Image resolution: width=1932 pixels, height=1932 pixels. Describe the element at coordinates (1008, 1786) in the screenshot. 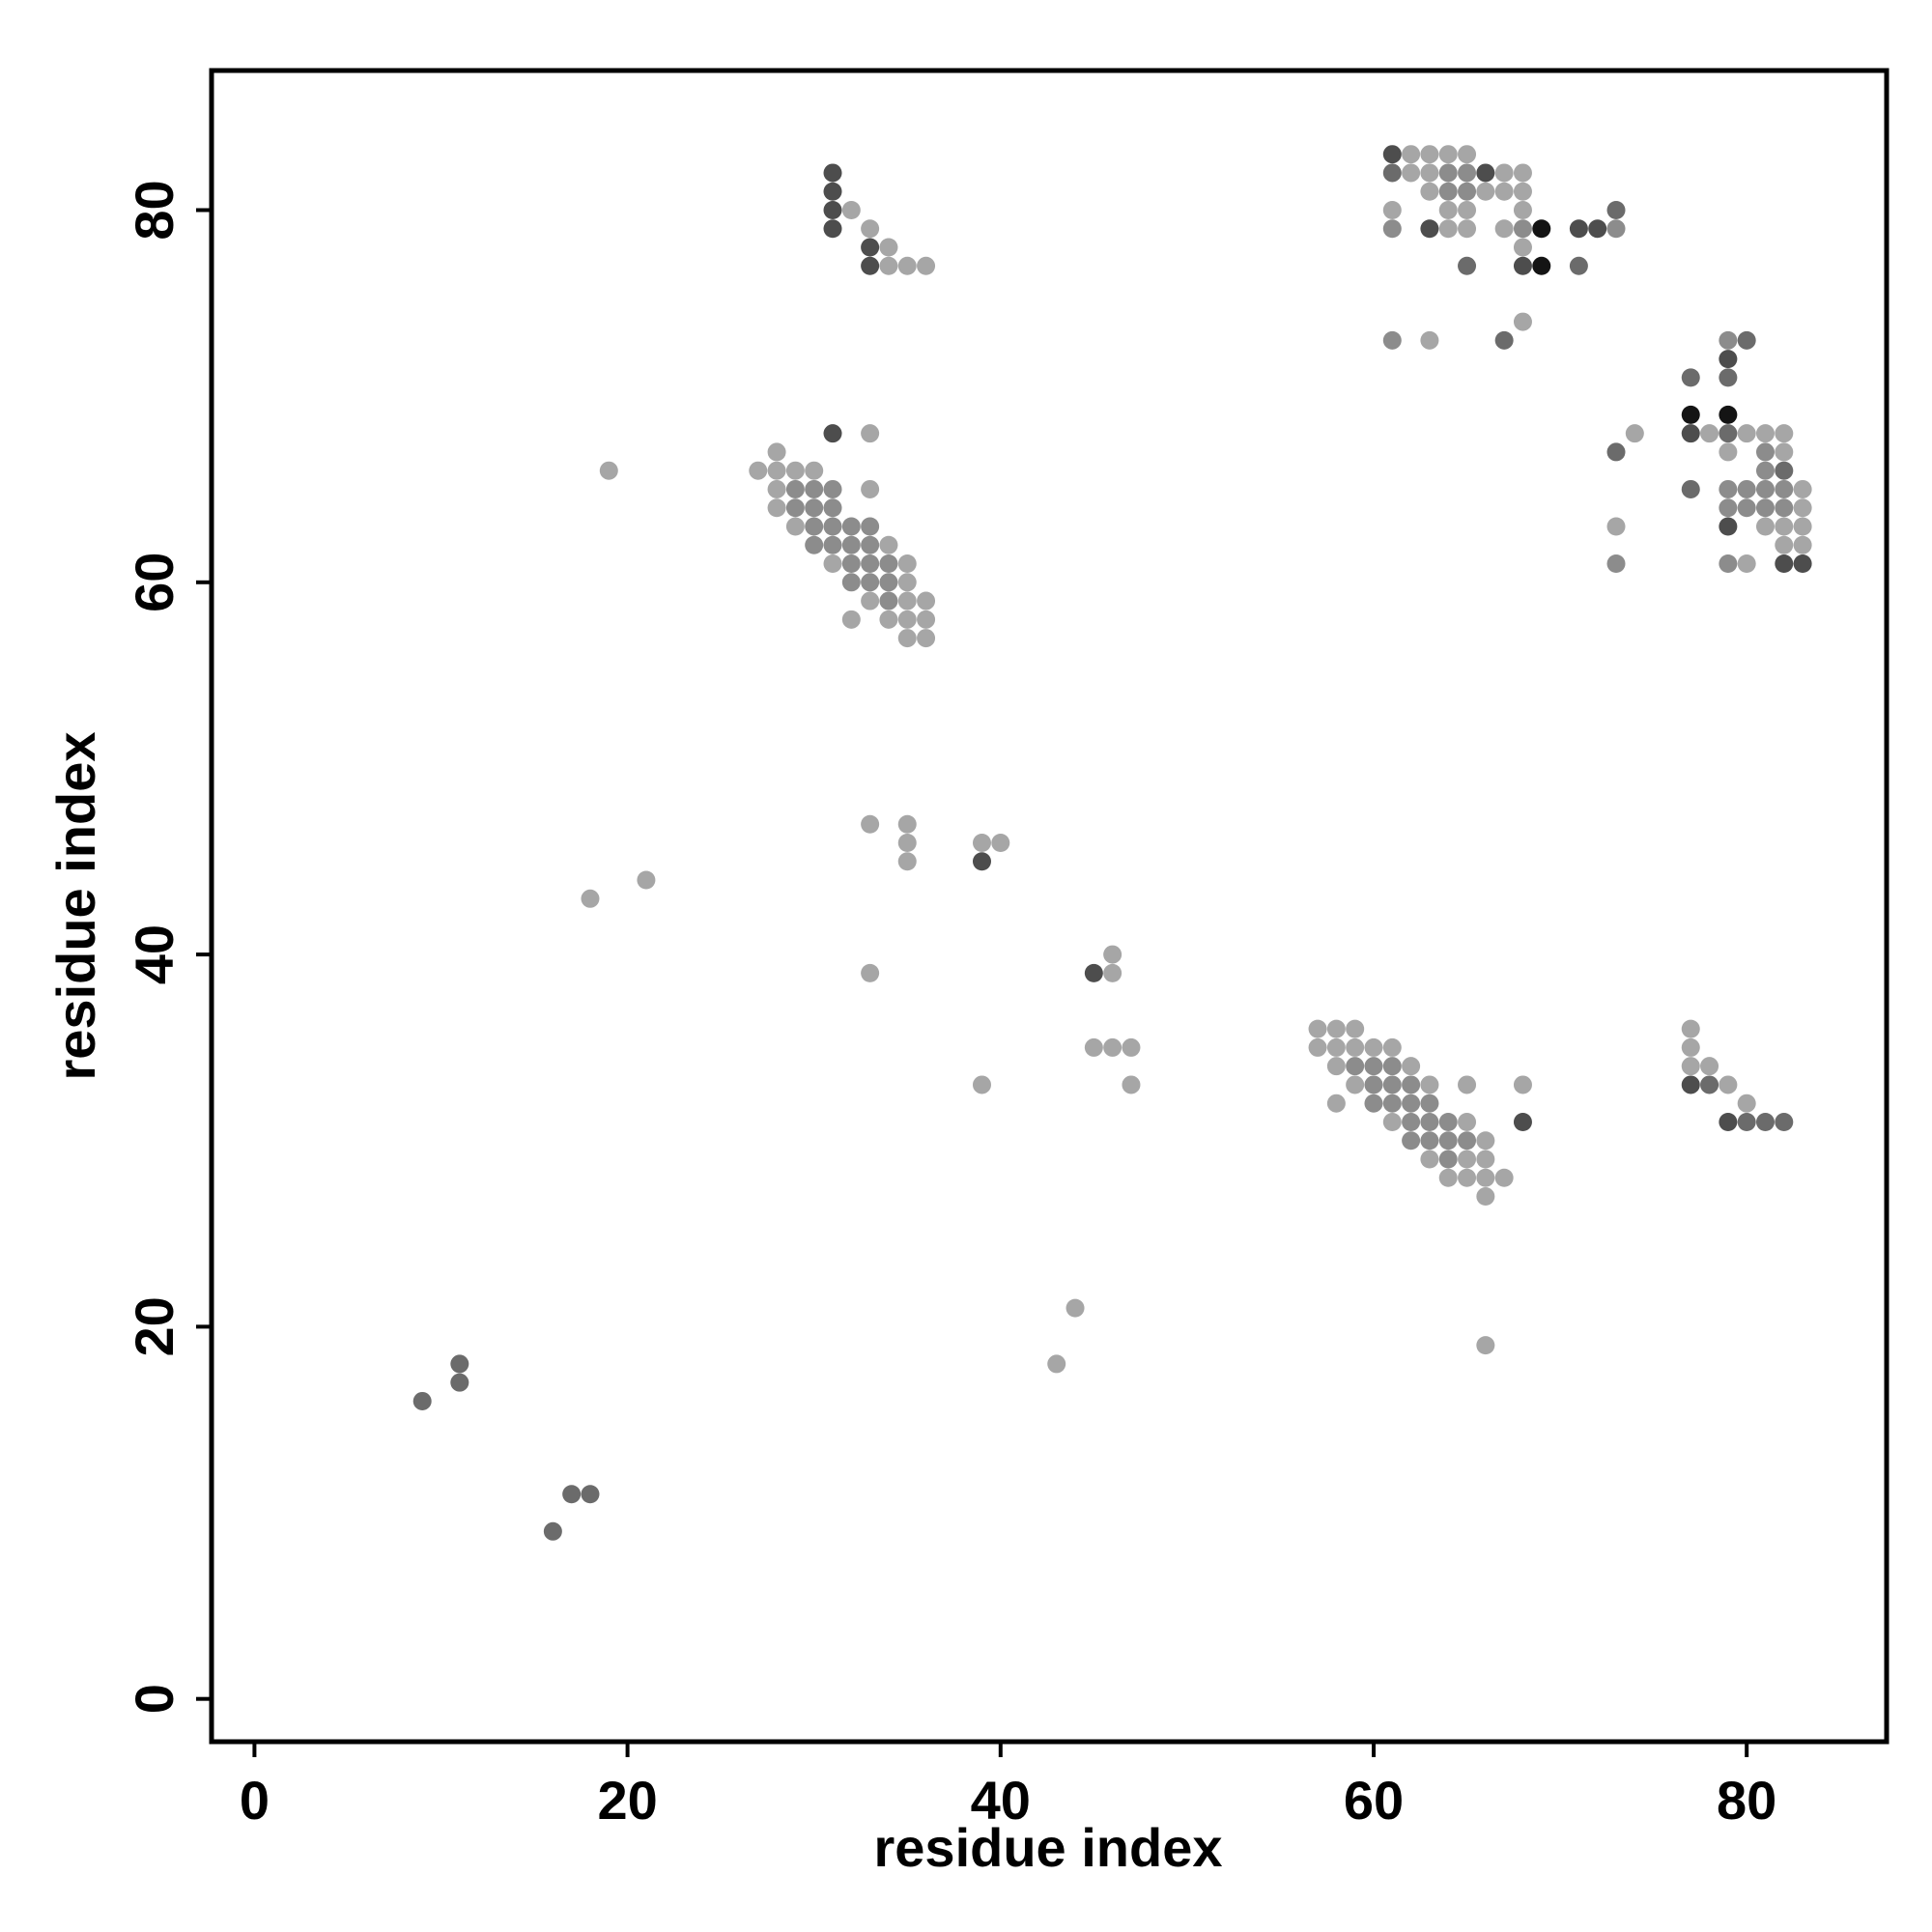

I see `x-axis-ticks: 0 20 40 60 80` at that location.